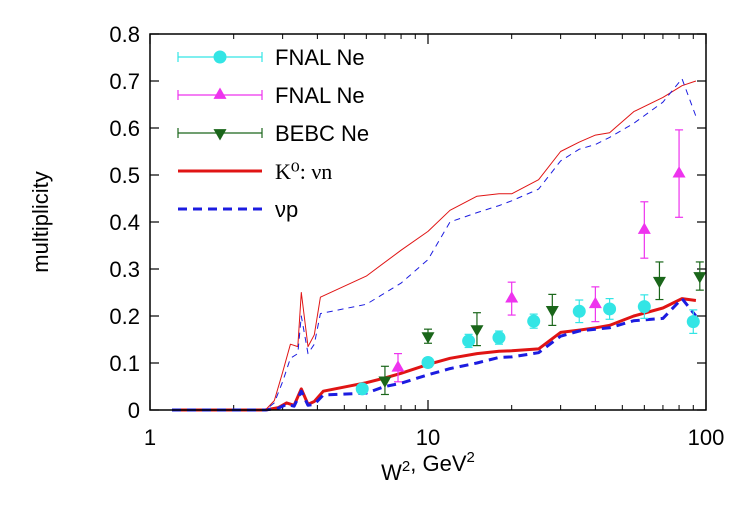 Image resolution: width=747 pixels, height=523 pixels. Describe the element at coordinates (706, 437) in the screenshot. I see `x-tick-label: 100` at that location.